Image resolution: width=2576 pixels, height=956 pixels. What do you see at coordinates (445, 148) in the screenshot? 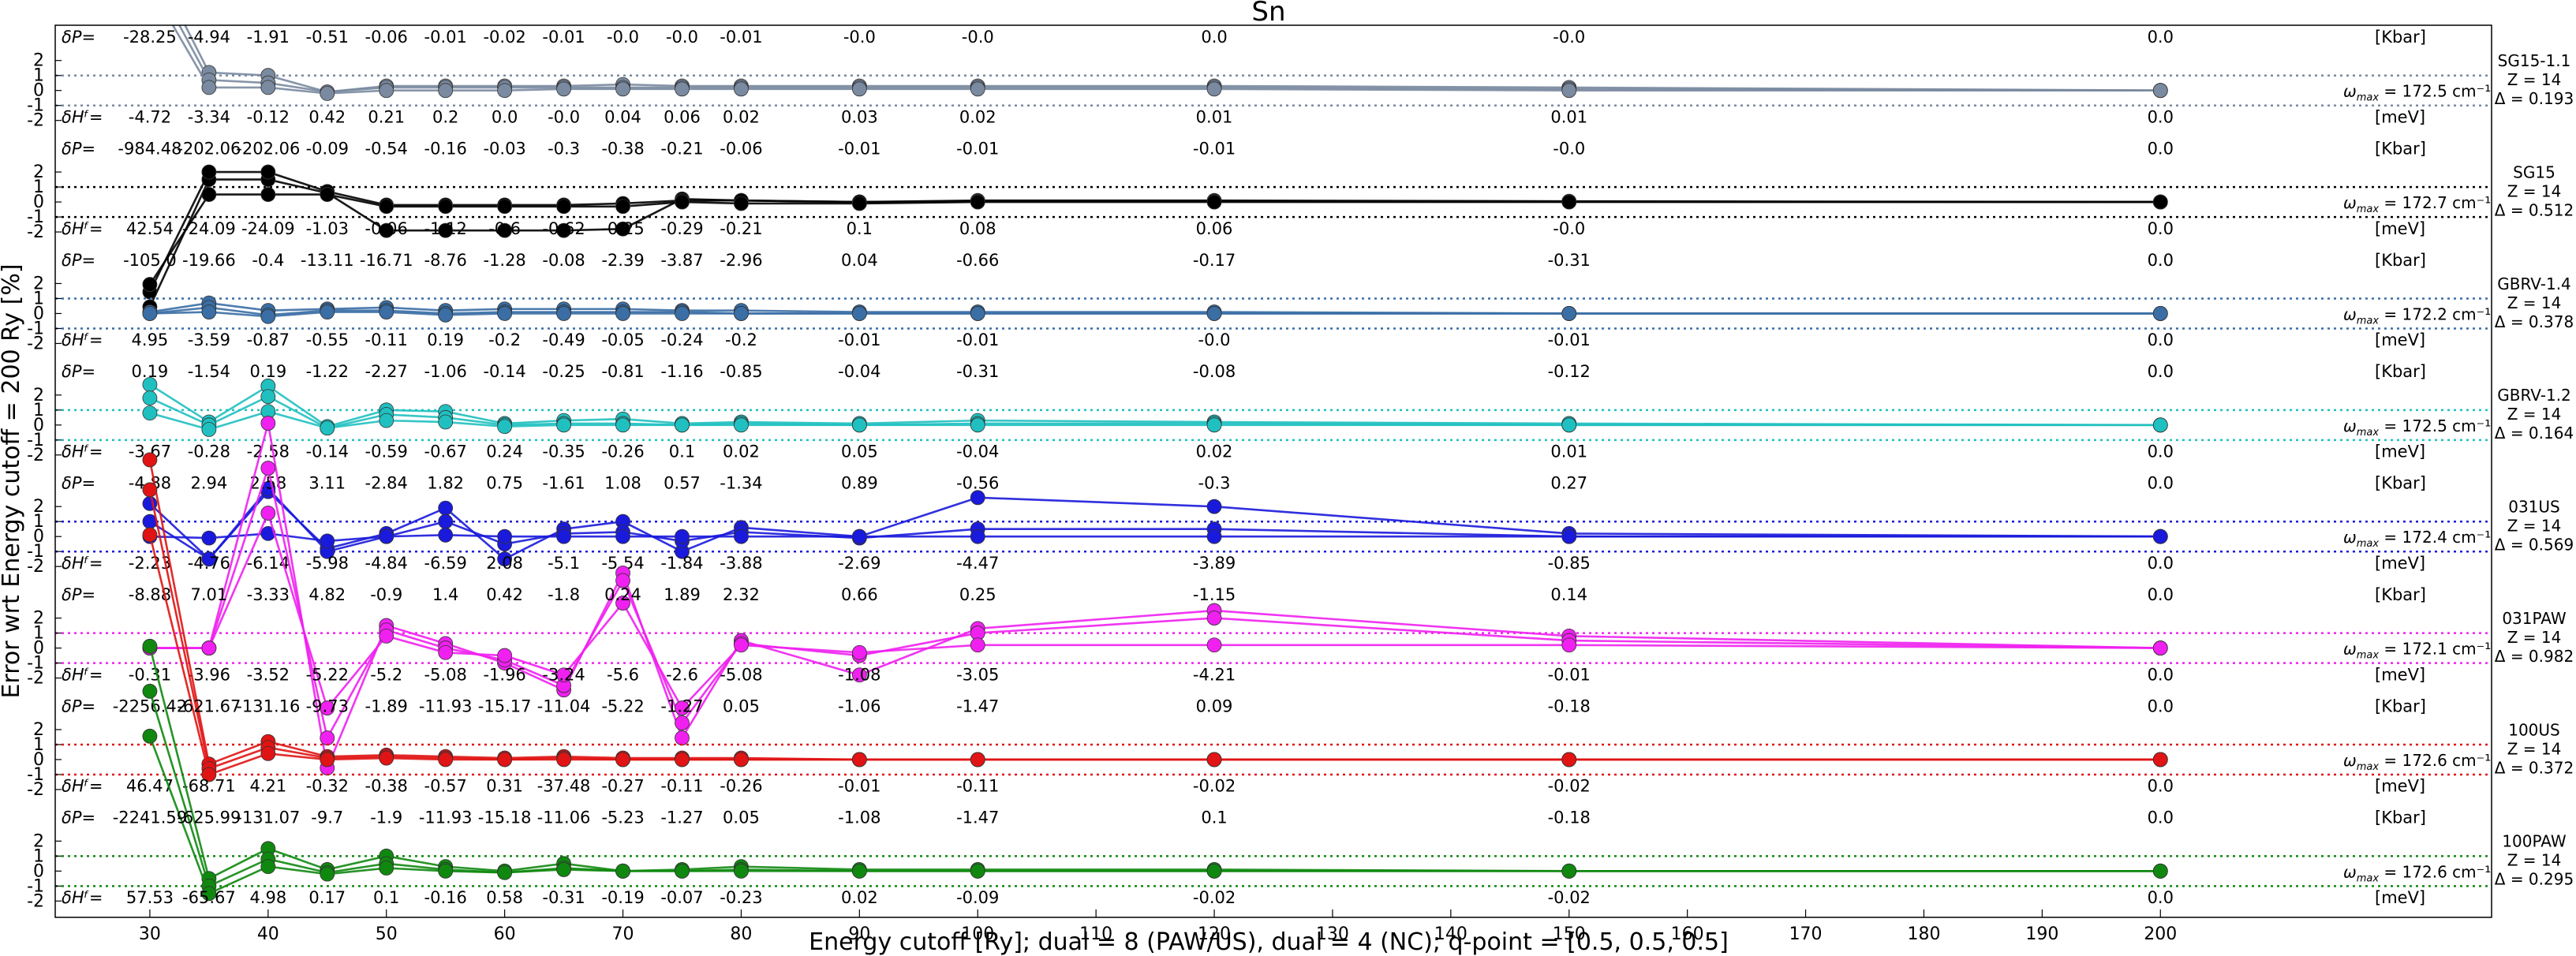
I see `dp-value-label: -0.16` at bounding box center [445, 148].